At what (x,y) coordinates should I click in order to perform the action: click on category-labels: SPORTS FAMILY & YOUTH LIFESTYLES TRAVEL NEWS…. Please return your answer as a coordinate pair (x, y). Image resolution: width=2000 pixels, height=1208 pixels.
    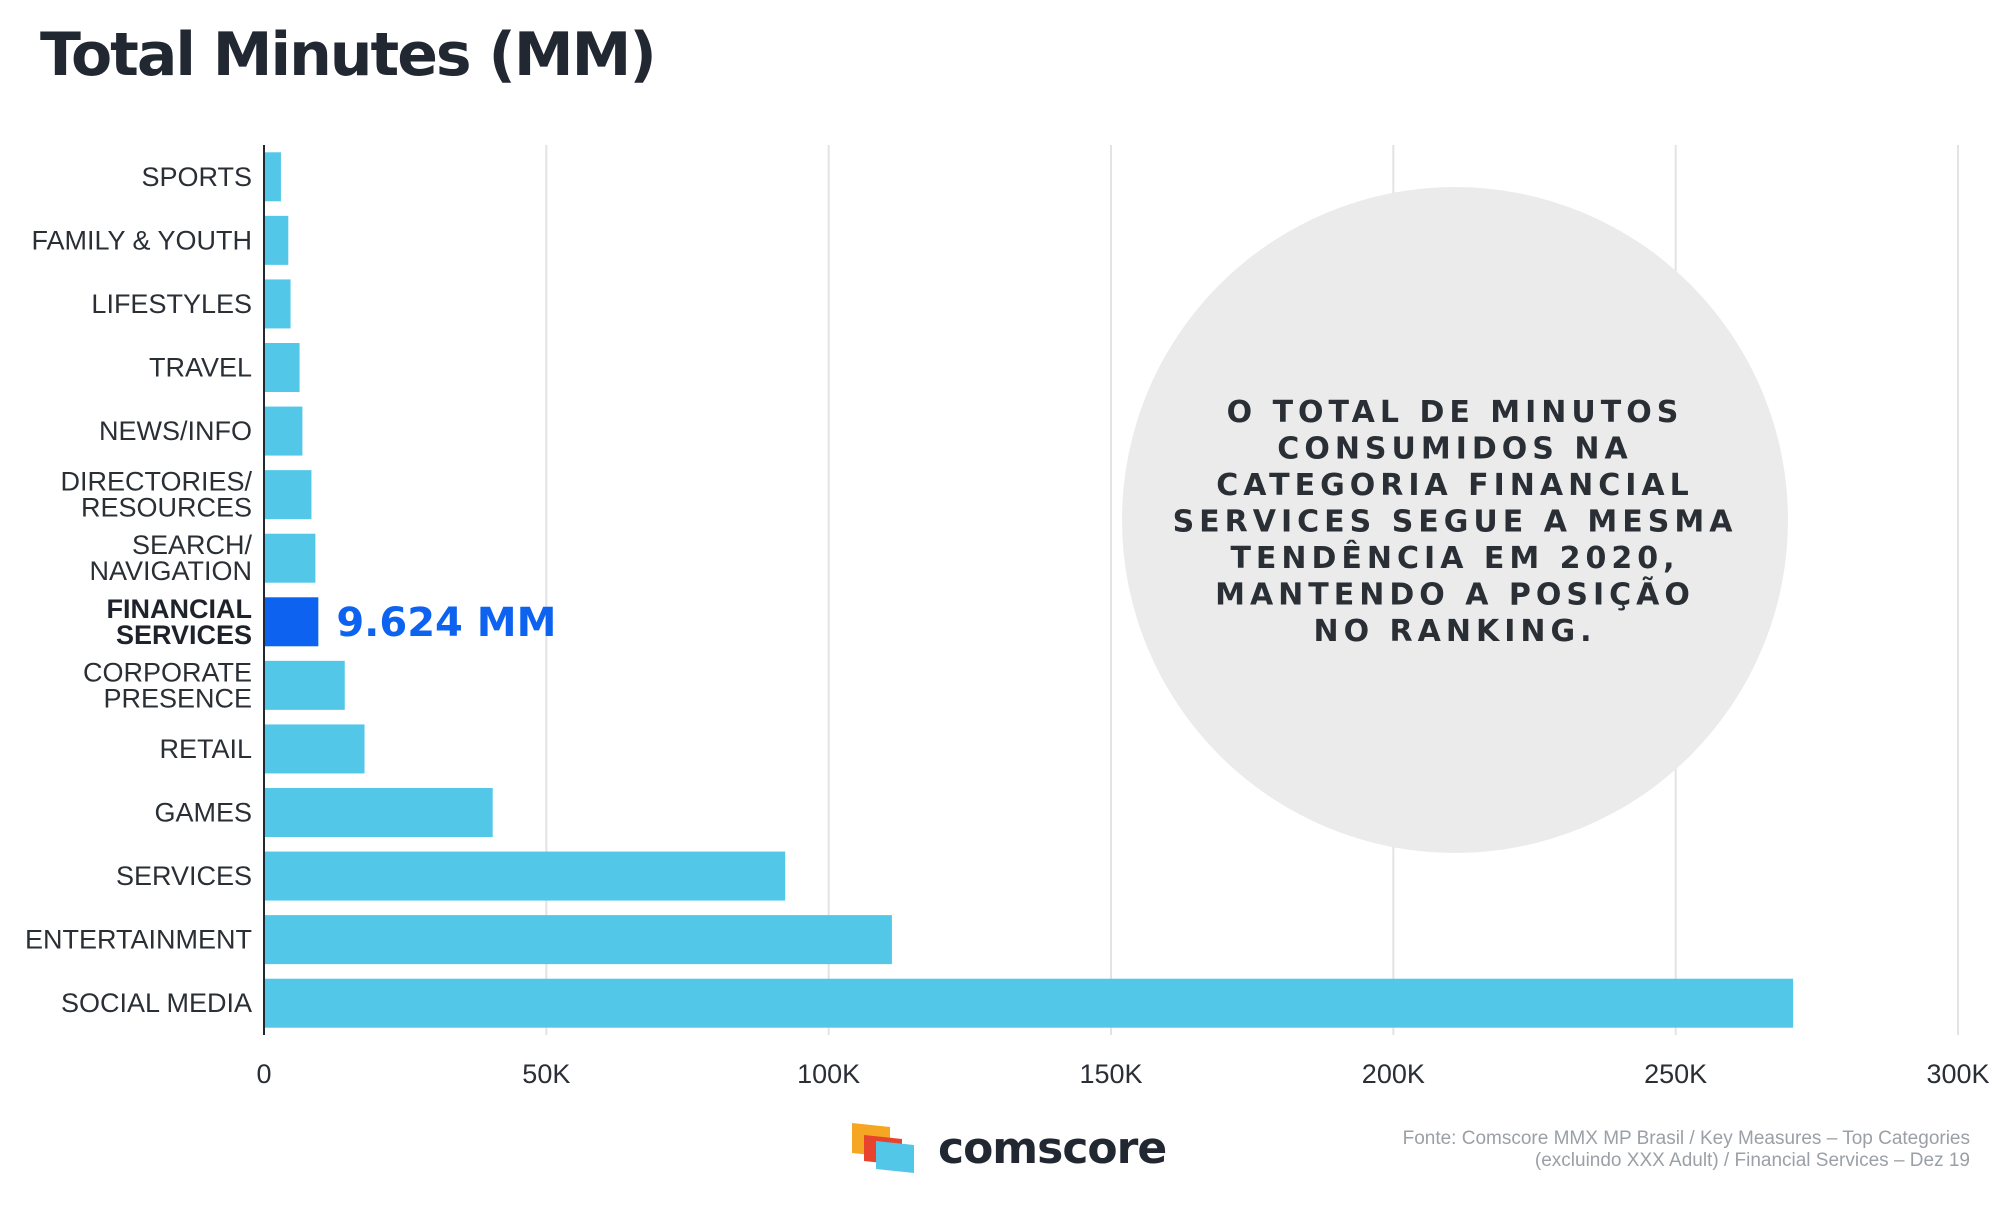
    Looking at the image, I should click on (139, 590).